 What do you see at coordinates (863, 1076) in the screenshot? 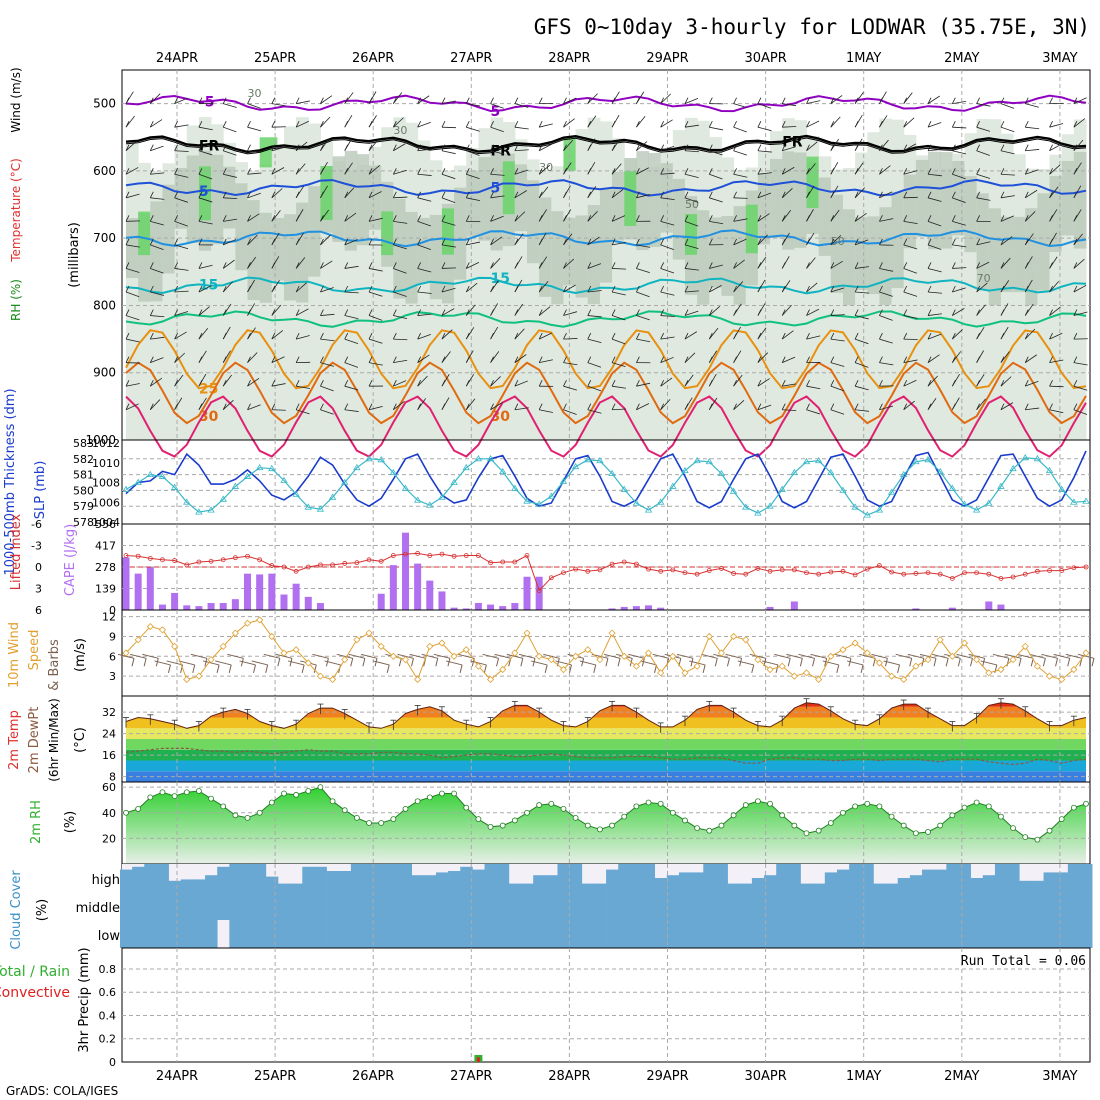
I see `bottom-date-label: 1MAY` at bounding box center [863, 1076].